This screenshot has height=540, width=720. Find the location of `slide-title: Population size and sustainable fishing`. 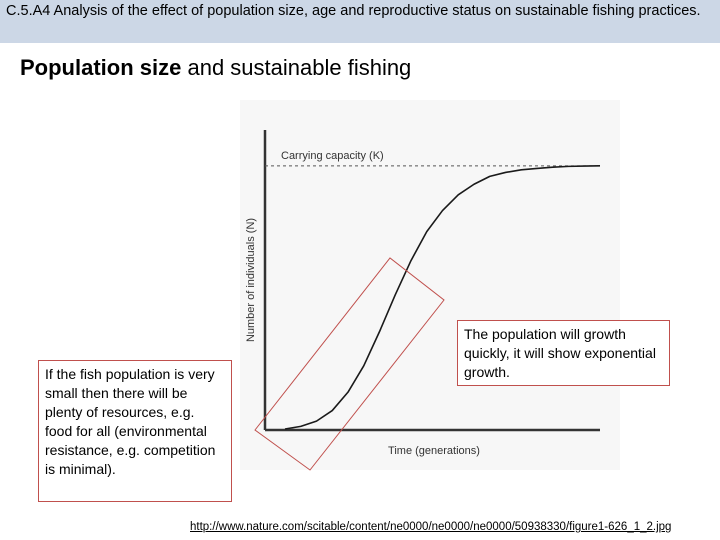

slide-title: Population size and sustainable fishing is located at coordinates (215, 68).